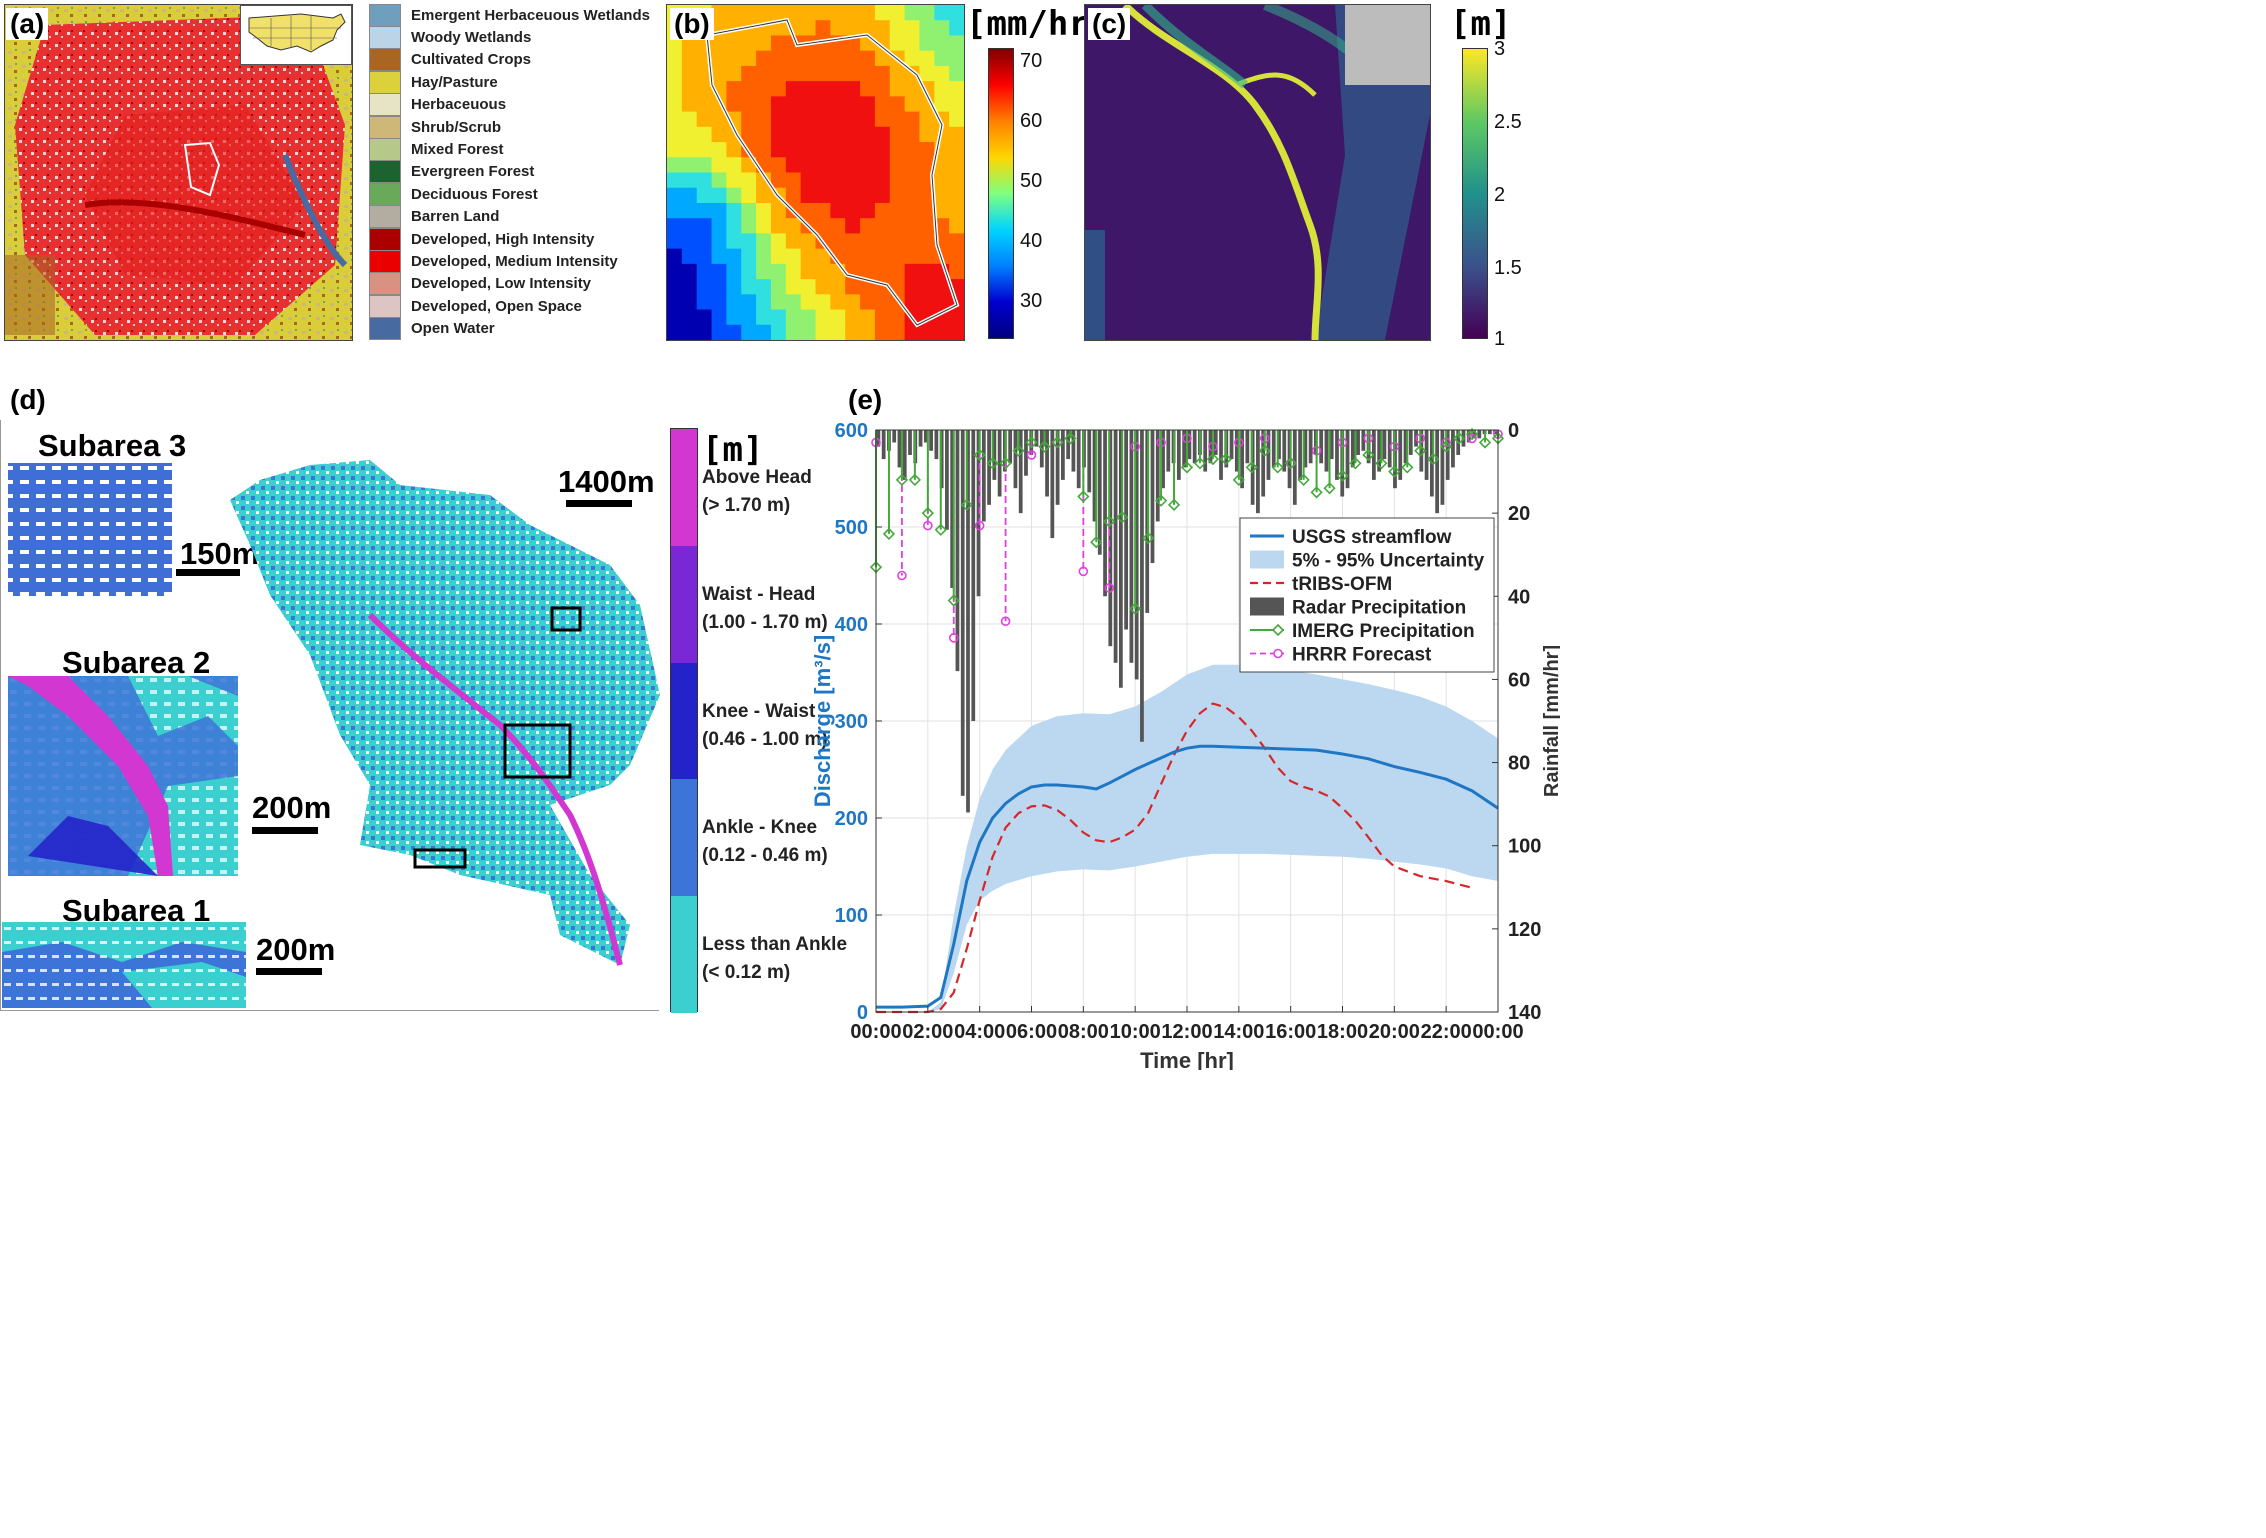 This screenshot has width=2266, height=1538. I want to click on depth-category-label: Waist - Head (1.00 - 1.70 m), so click(765, 609).